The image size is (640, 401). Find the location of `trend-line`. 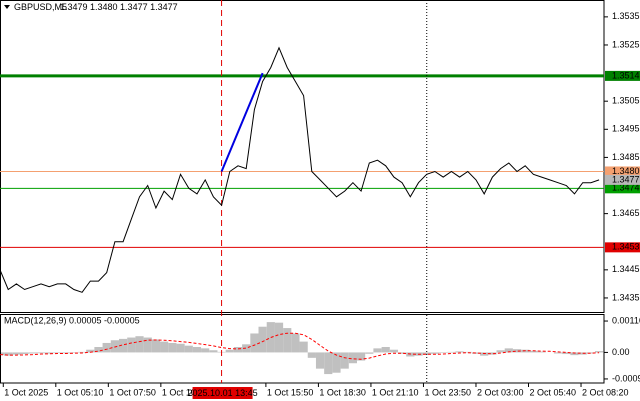

trend-line is located at coordinates (242, 122).